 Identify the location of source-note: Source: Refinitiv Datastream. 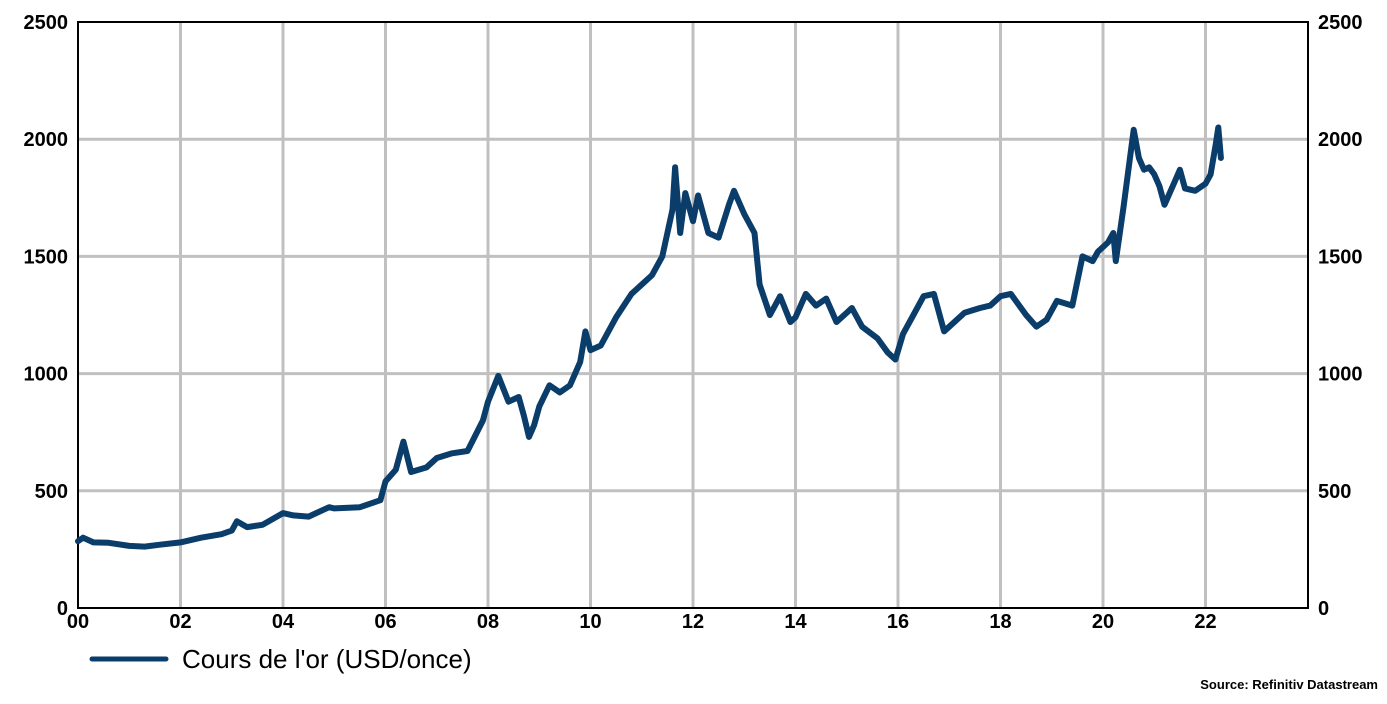
(1289, 684).